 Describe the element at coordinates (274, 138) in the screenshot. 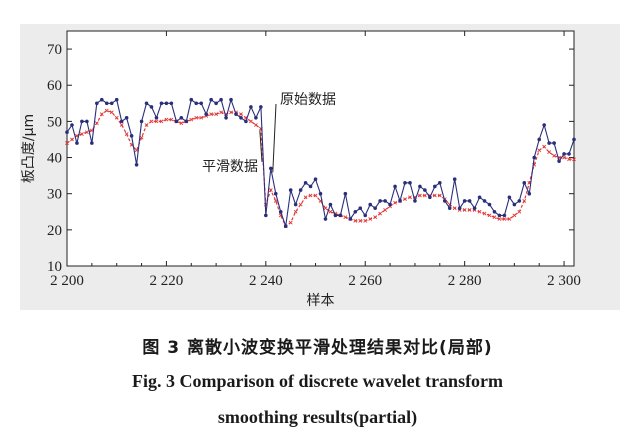

I see `leader-line-raw` at that location.